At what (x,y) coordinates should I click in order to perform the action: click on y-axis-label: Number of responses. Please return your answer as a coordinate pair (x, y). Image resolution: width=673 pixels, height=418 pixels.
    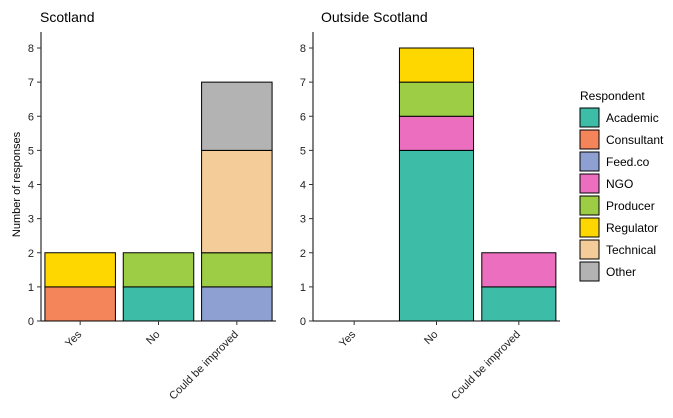
    Looking at the image, I should click on (17, 184).